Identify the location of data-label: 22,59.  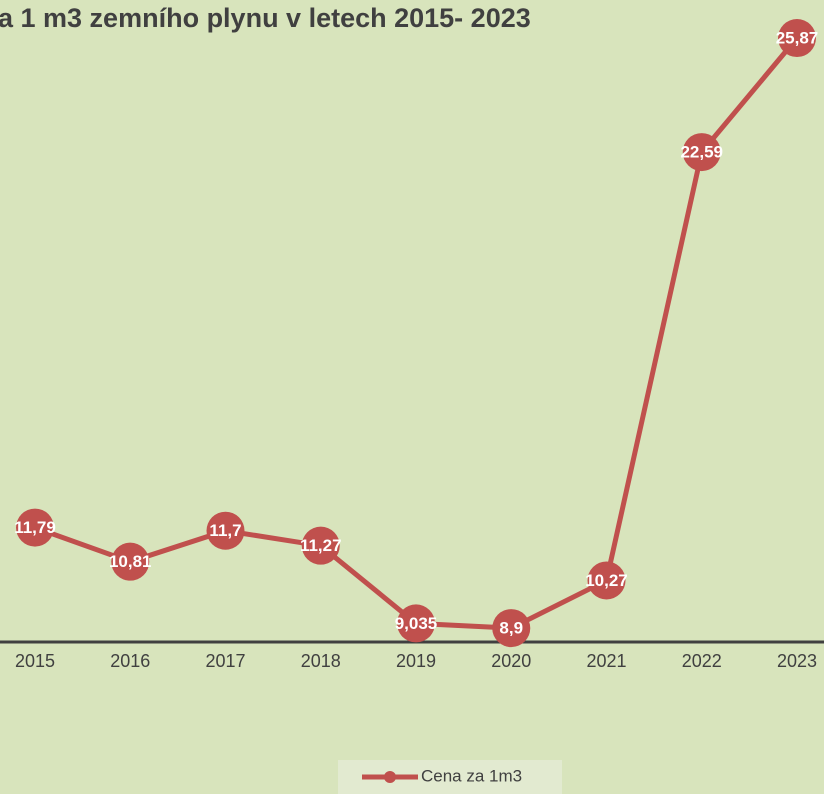
(701, 152).